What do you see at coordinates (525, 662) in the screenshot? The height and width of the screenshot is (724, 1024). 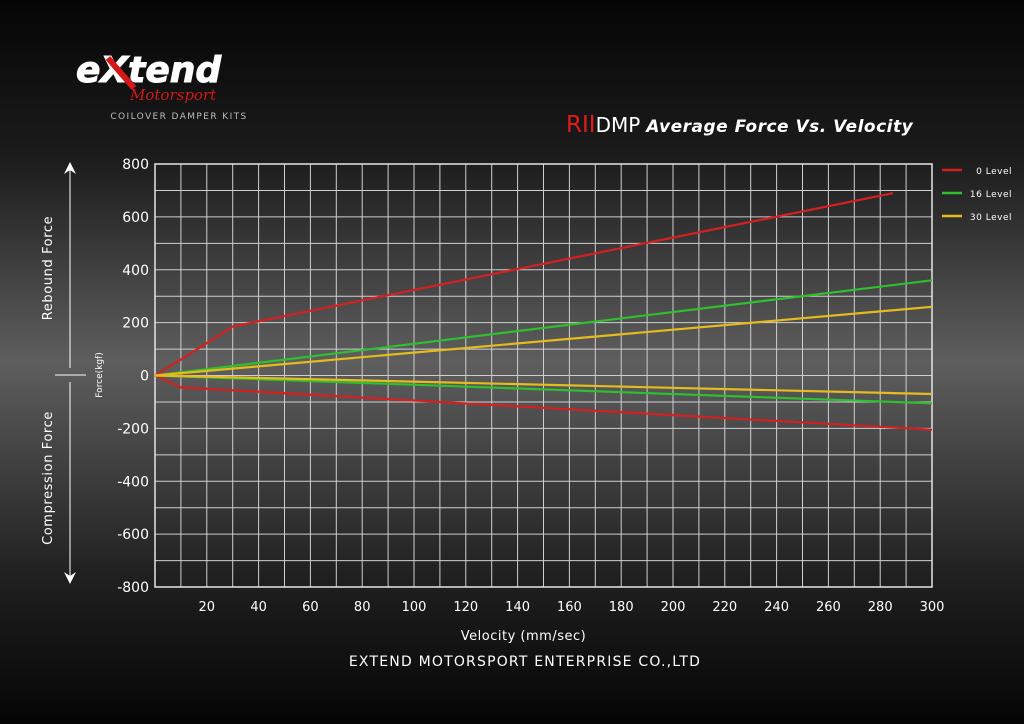 I see `company-footer: EXTEND MOTORSPORT ENTERPRISE CO.,LTD` at bounding box center [525, 662].